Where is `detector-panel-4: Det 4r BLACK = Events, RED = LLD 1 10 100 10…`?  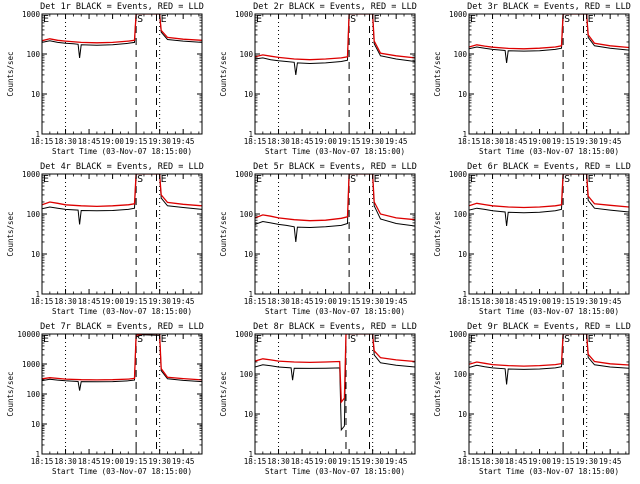 detector-panel-4: Det 4r BLACK = Events, RED = LLD 1 10 100 10… is located at coordinates (106, 240).